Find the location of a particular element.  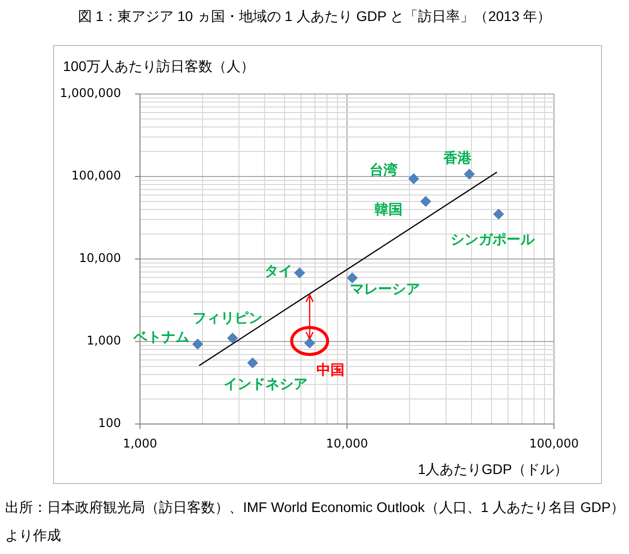

annotation: 台湾 is located at coordinates (384, 169).